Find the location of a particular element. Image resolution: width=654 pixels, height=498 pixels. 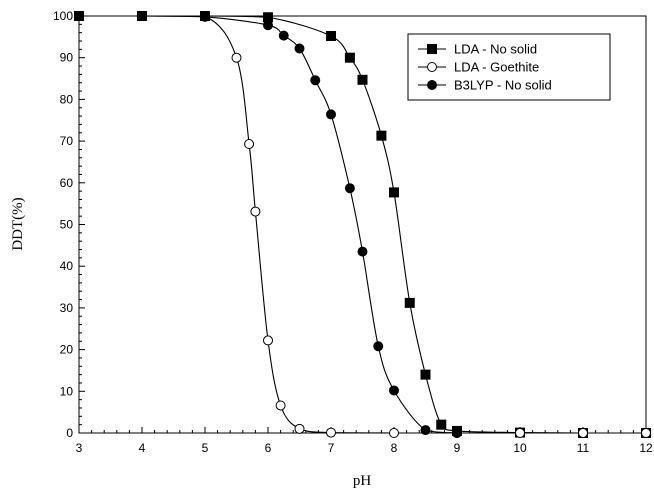

x-tick-label: 8 is located at coordinates (394, 448).